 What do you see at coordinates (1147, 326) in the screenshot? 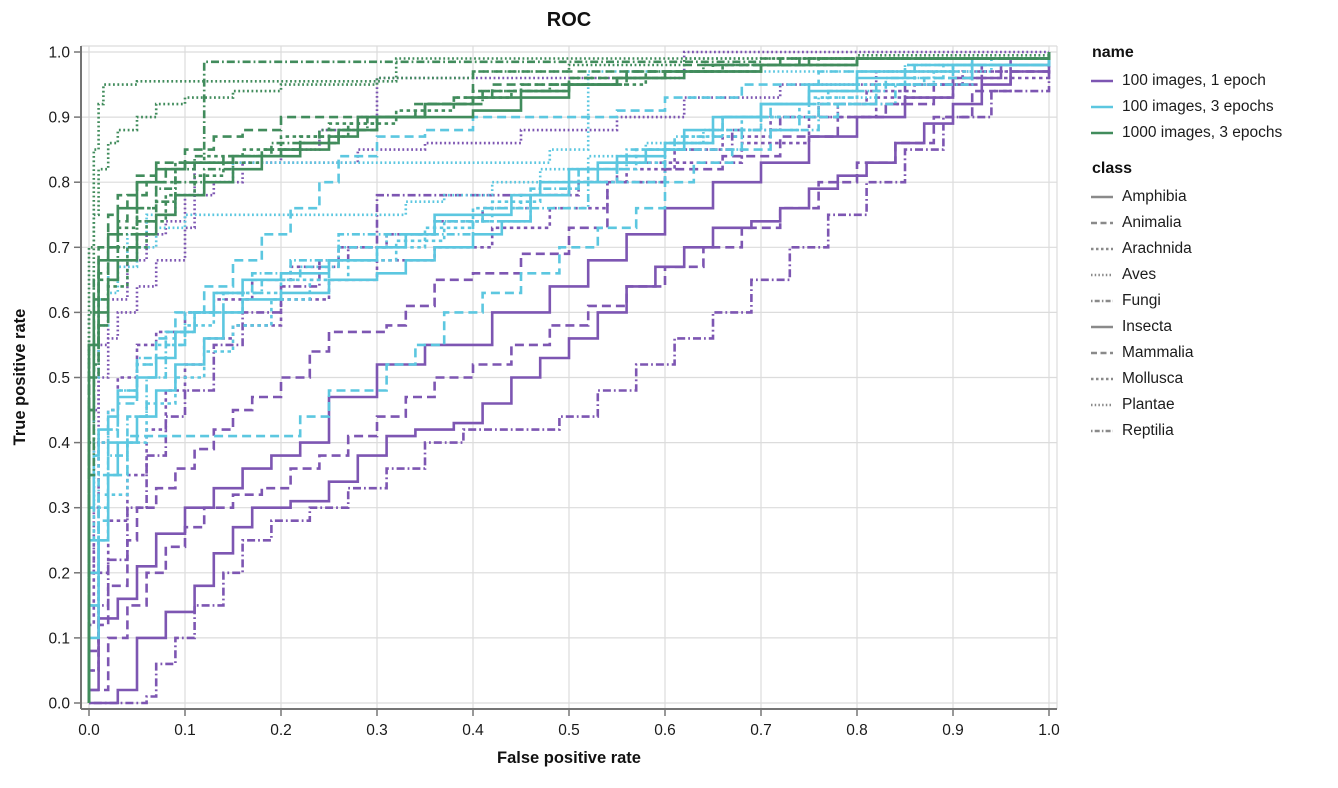
I see `legend-item-insecta-label: Insecta` at bounding box center [1147, 326].